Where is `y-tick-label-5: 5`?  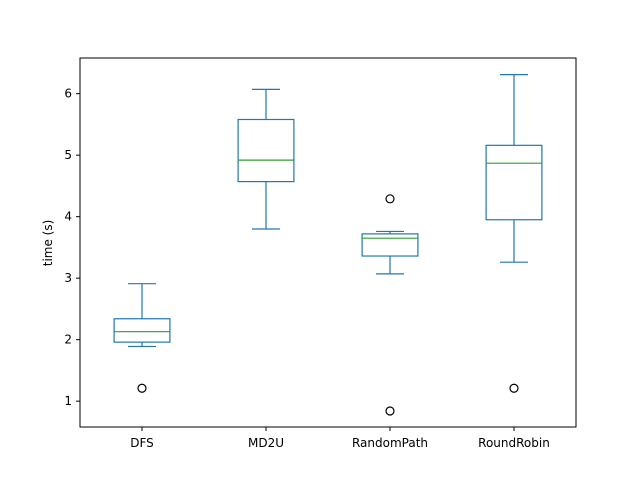 y-tick-label-5: 5 is located at coordinates (68, 155).